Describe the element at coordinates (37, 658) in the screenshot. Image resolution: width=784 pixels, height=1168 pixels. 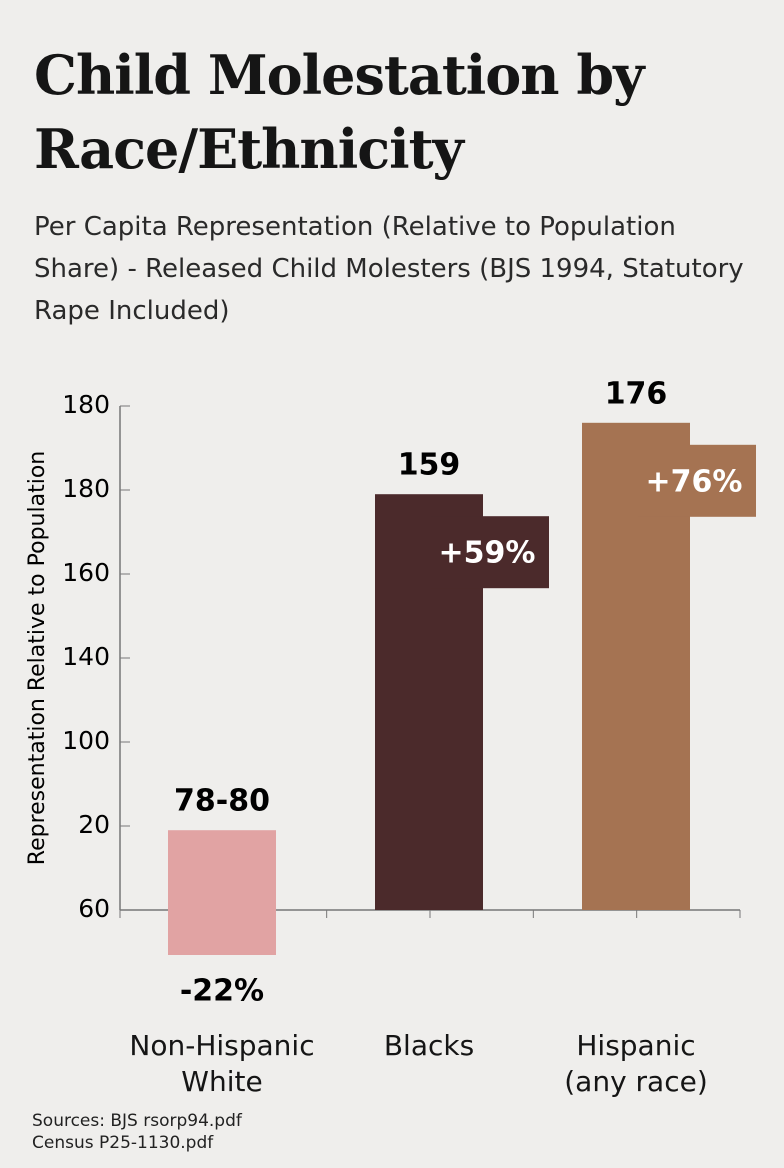
I see `y-axis-label: Representation Relative to Population` at that location.